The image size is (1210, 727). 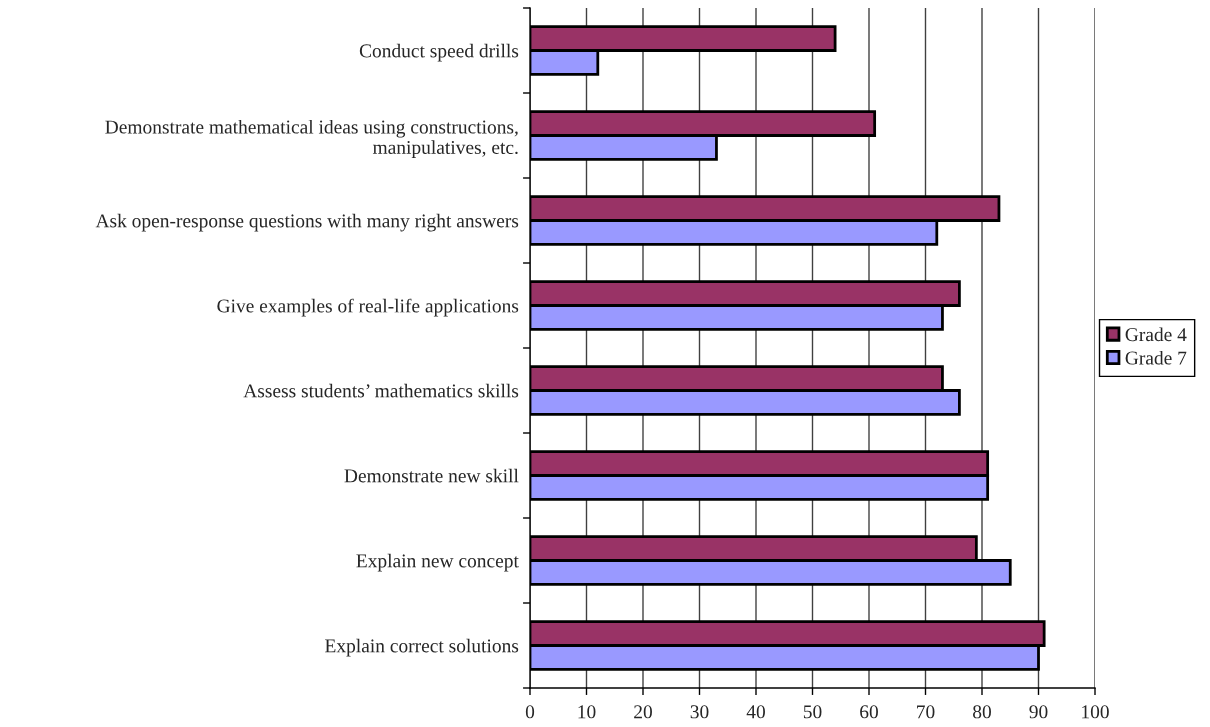 I want to click on y-tick-label: Demonstrate new skill, so click(x=431, y=475).